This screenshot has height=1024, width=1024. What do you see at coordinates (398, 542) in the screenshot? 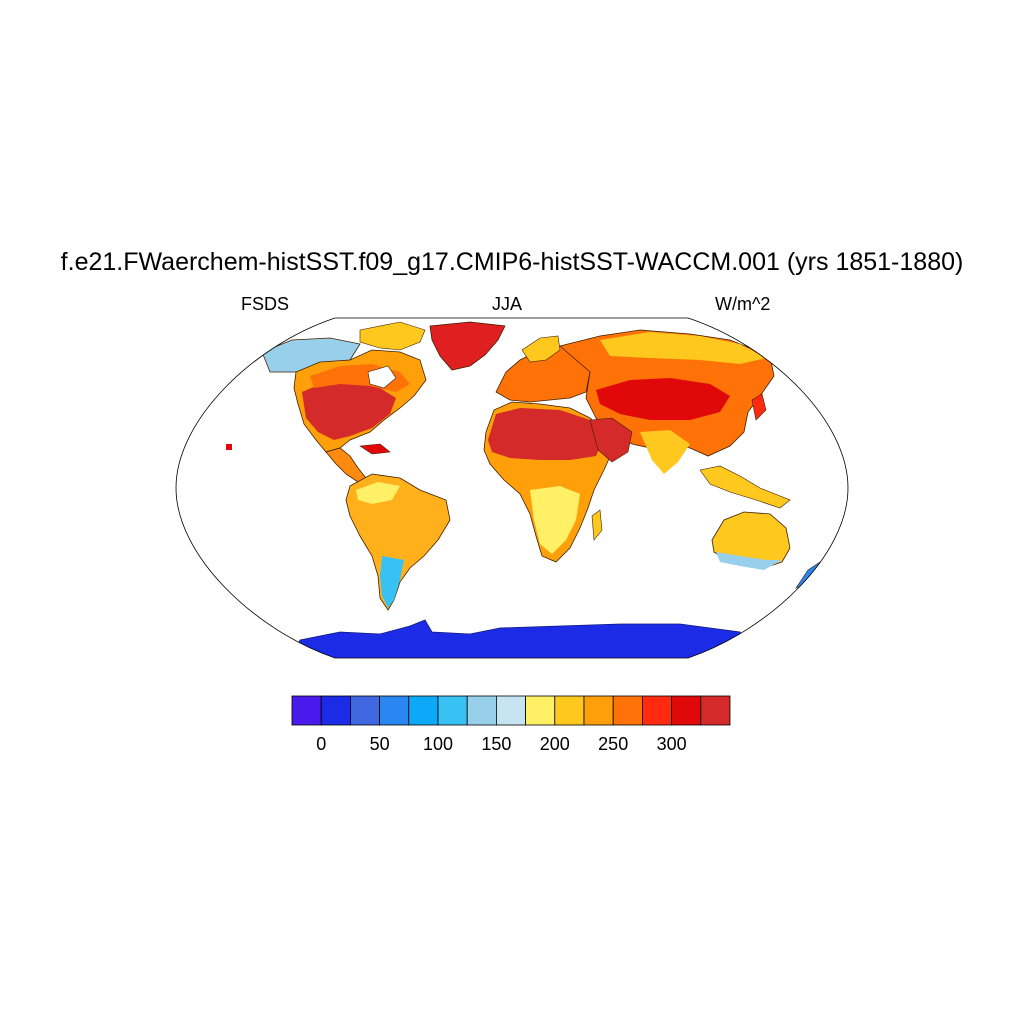
I see `south-america-region` at bounding box center [398, 542].